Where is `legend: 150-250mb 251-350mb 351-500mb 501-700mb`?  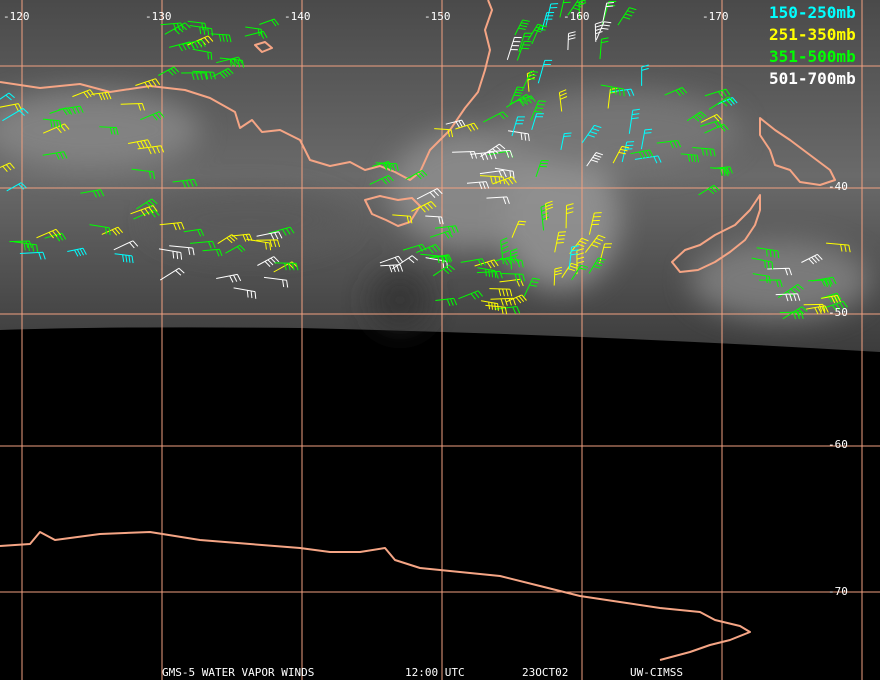 legend: 150-250mb 251-350mb 351-500mb 501-700mb is located at coordinates (812, 45).